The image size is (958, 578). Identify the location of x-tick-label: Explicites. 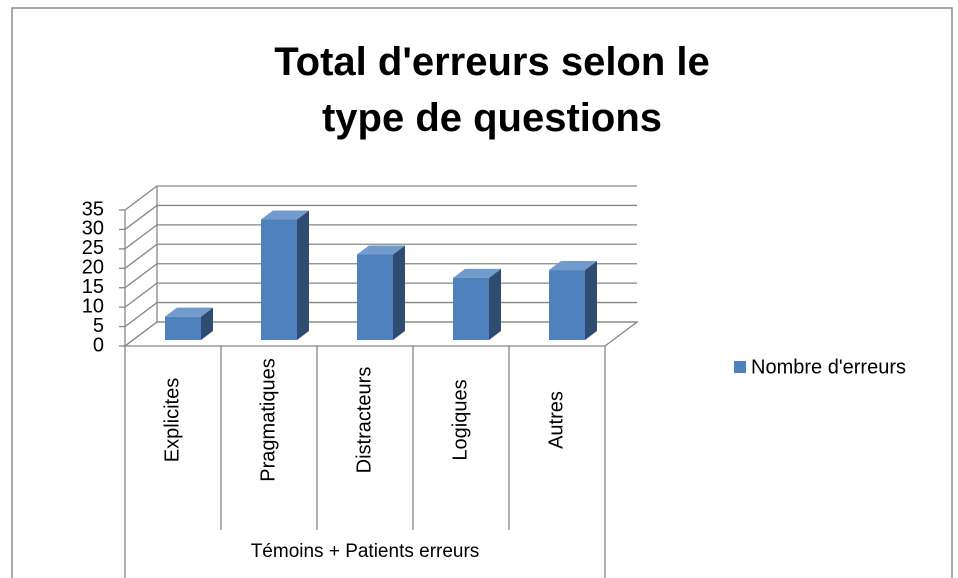
(172, 420).